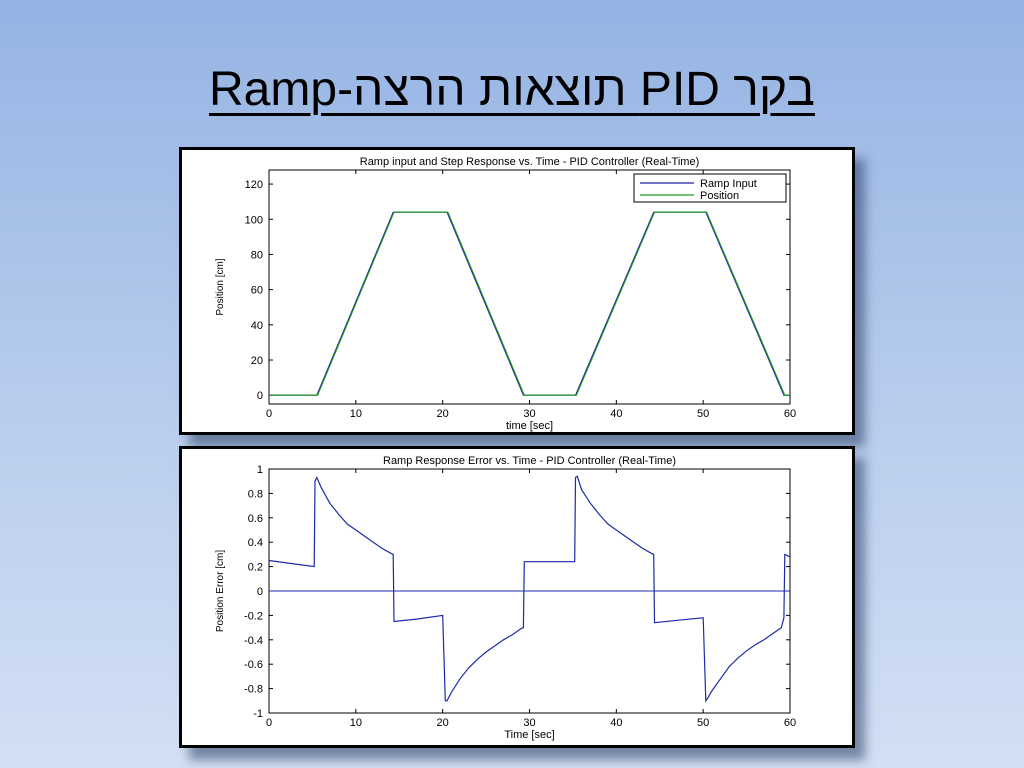 The image size is (1024, 768). Describe the element at coordinates (253, 641) in the screenshot. I see `y-tick-label: -0.4` at that location.